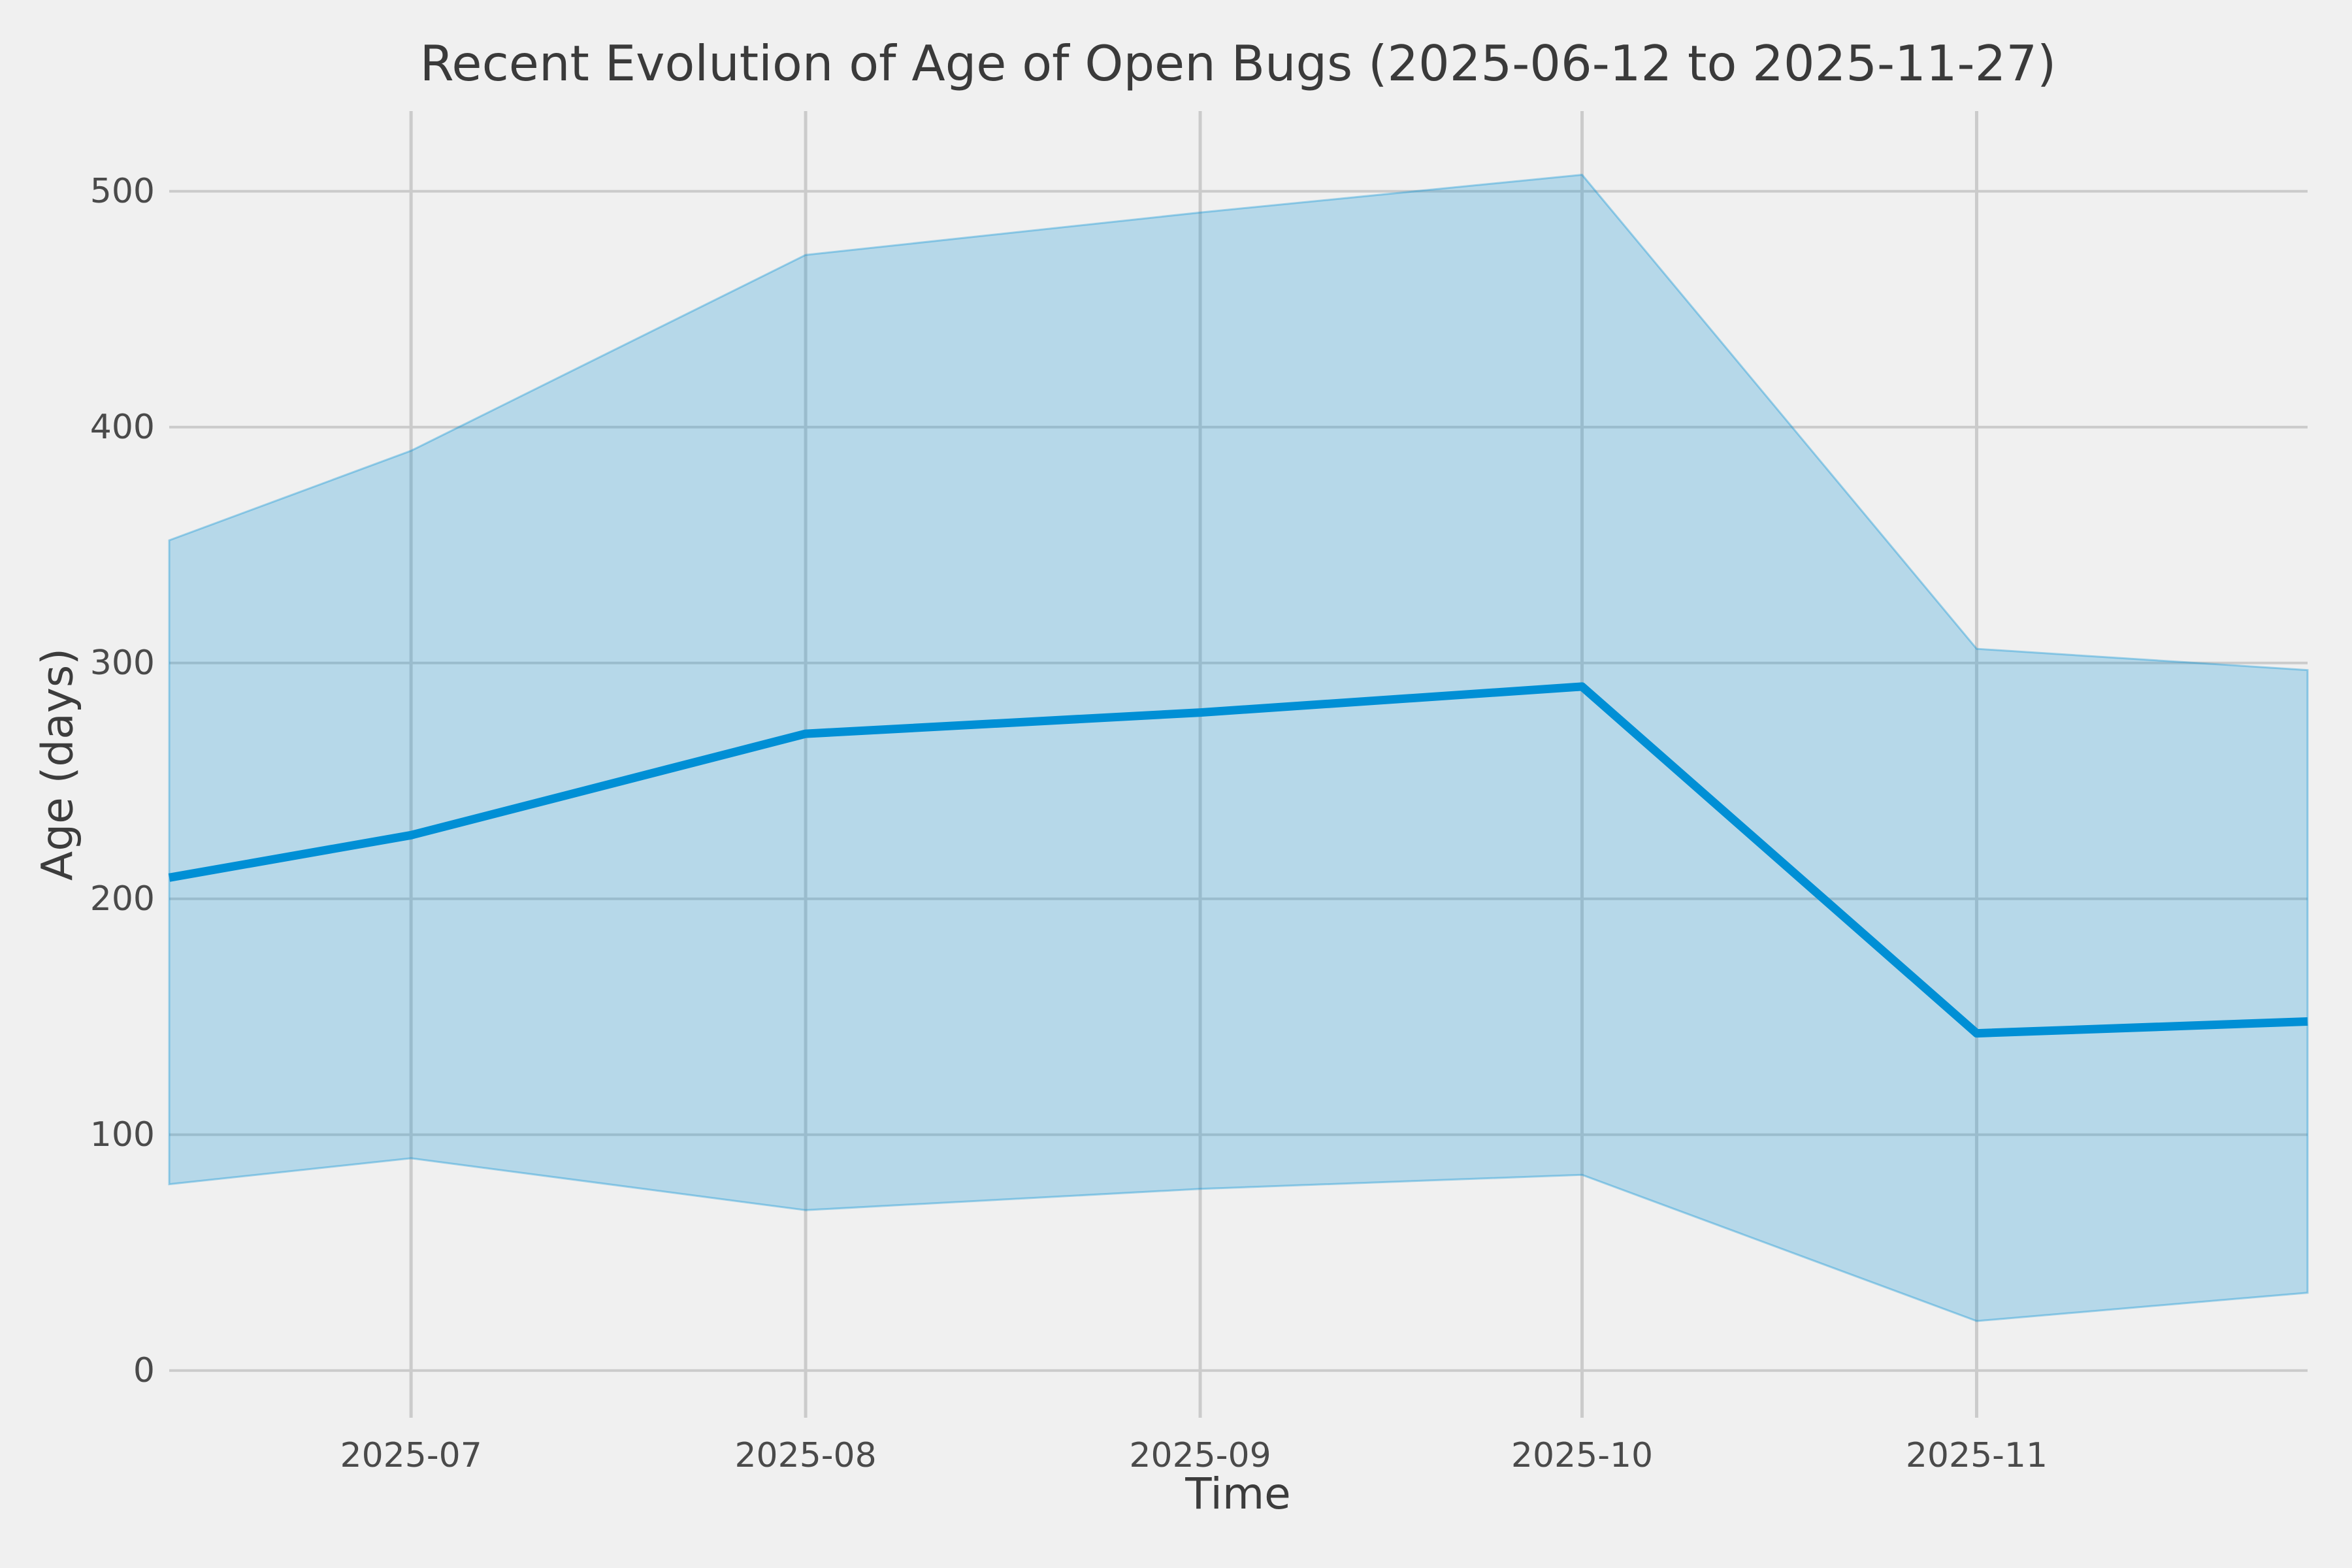  What do you see at coordinates (57, 764) in the screenshot?
I see `y-axis-label: Age (days)` at bounding box center [57, 764].